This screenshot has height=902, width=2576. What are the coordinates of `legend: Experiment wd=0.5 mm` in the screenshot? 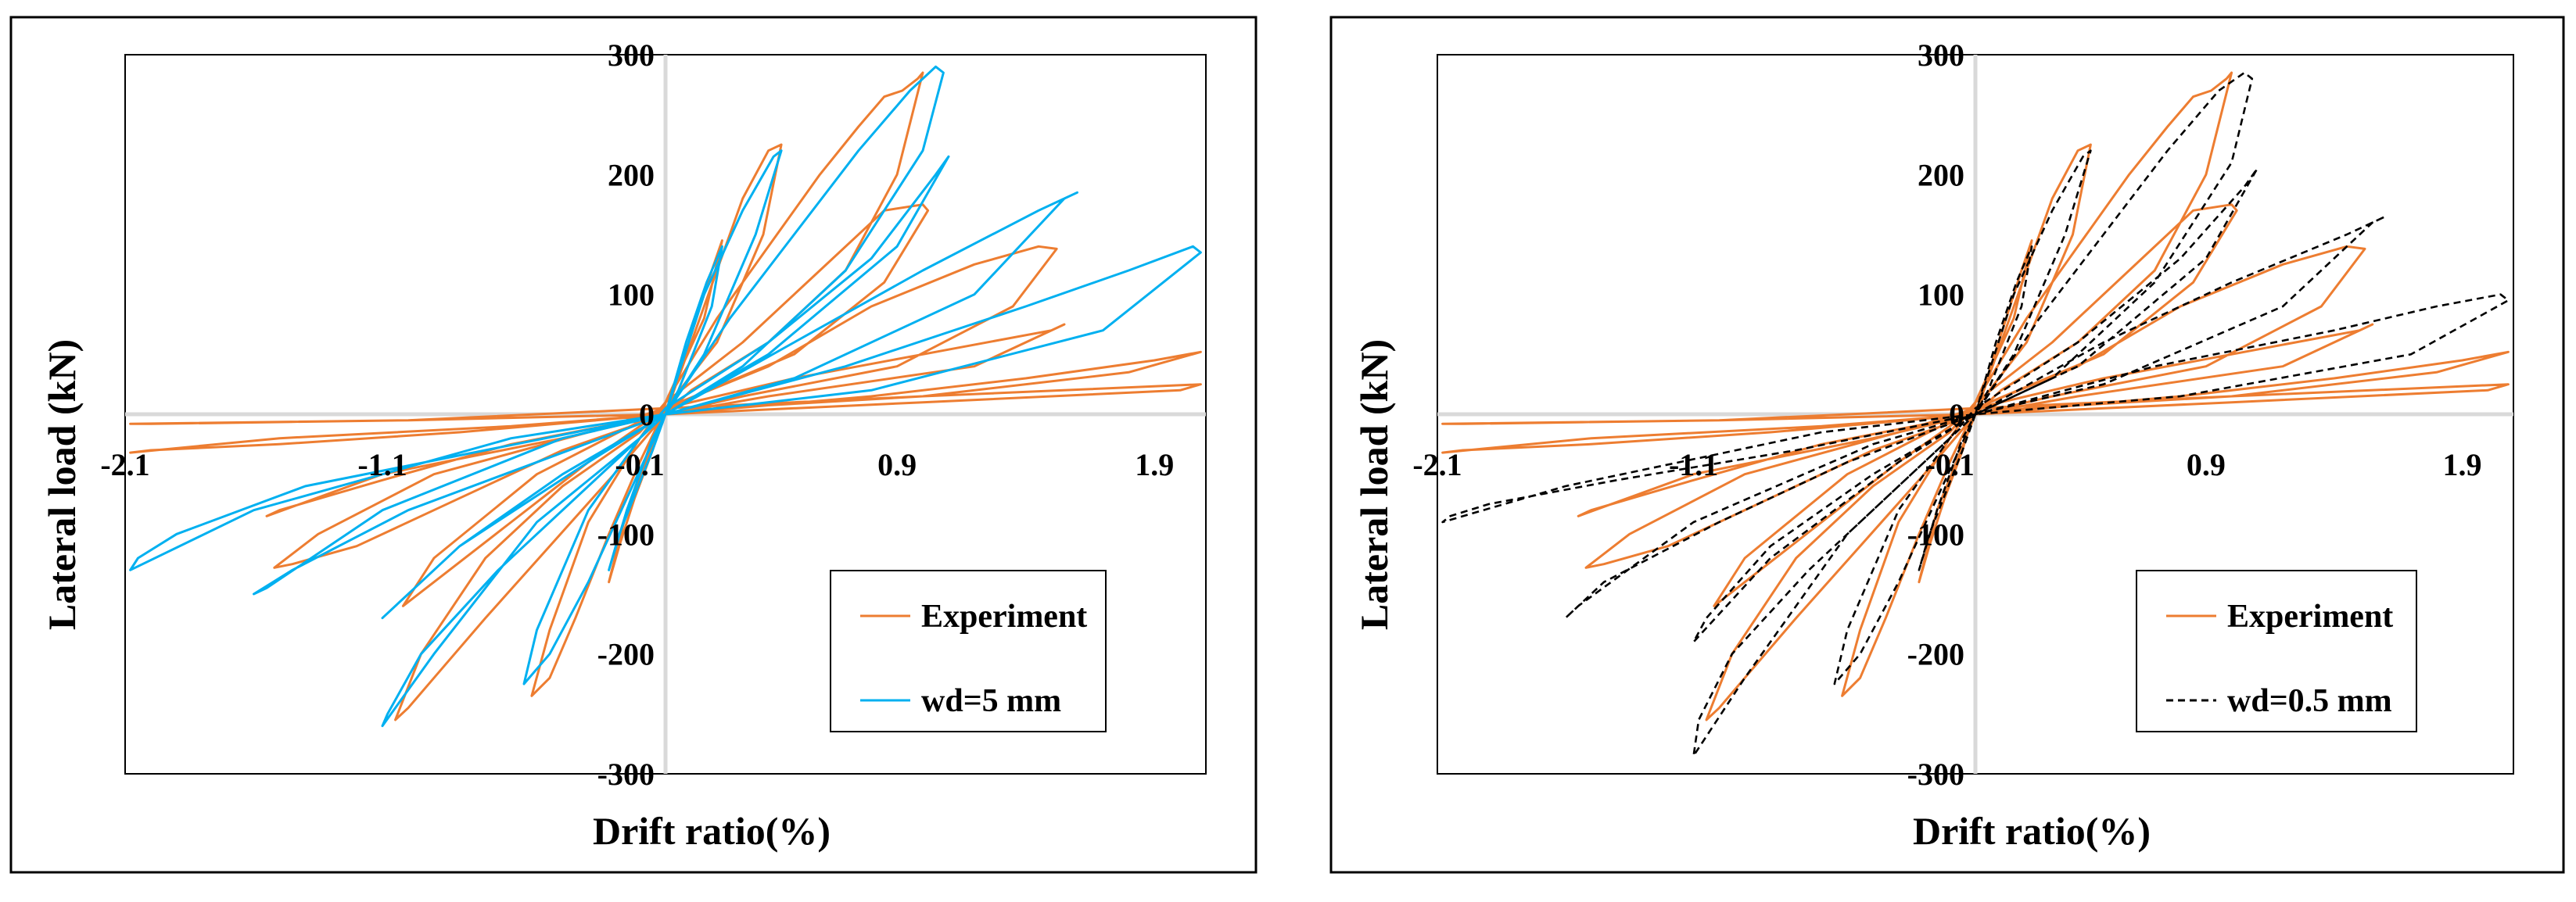 It's located at (2276, 651).